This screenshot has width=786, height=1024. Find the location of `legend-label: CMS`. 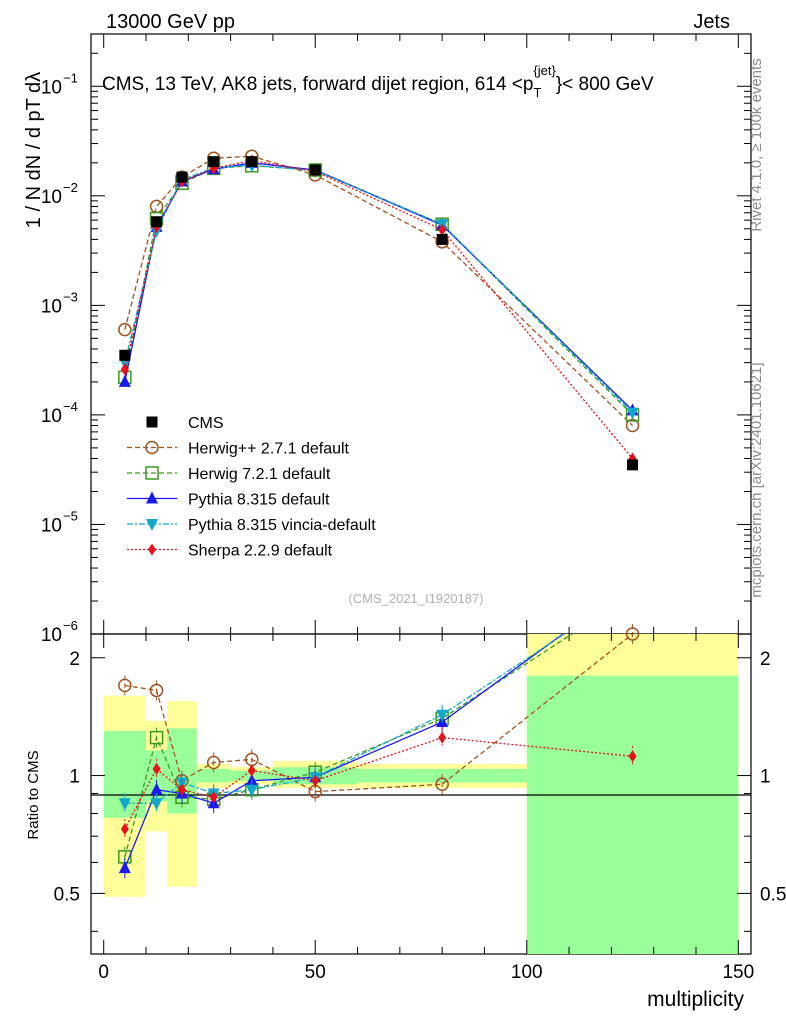

legend-label: CMS is located at coordinates (206, 423).